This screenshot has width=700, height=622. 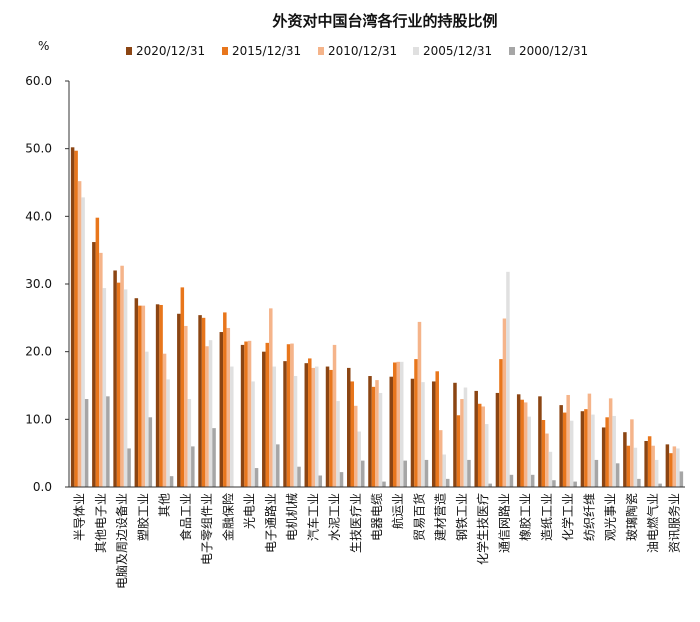 What do you see at coordinates (165, 505) in the screenshot?
I see `x-category-label: 其他` at bounding box center [165, 505].